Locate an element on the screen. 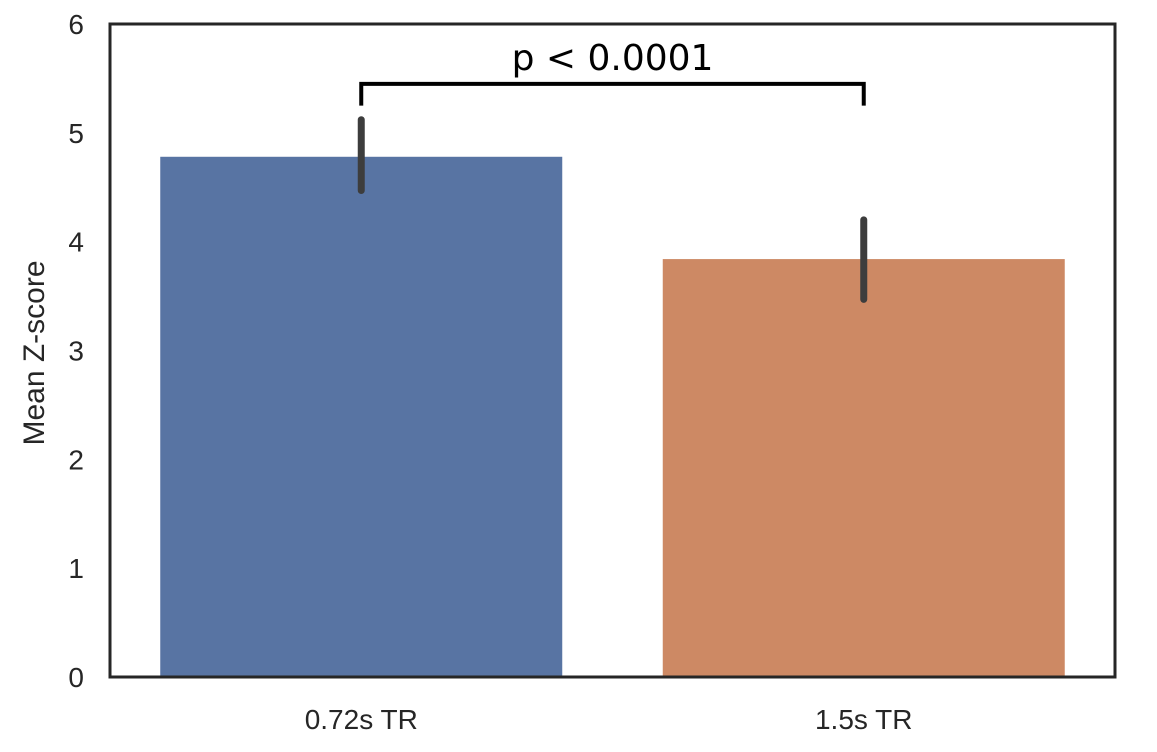 This screenshot has height=752, width=1157. y-tick-label: 3 is located at coordinates (76, 351).